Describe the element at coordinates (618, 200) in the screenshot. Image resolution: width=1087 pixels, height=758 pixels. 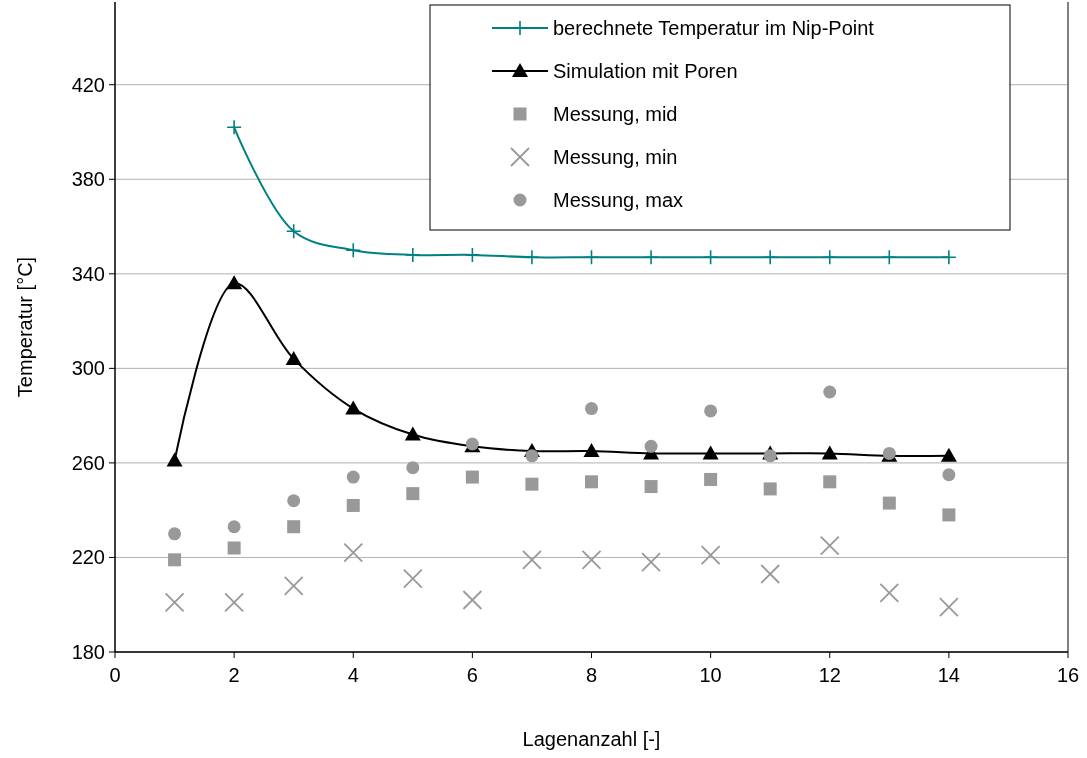
I see `legend-label: Messung, max` at that location.